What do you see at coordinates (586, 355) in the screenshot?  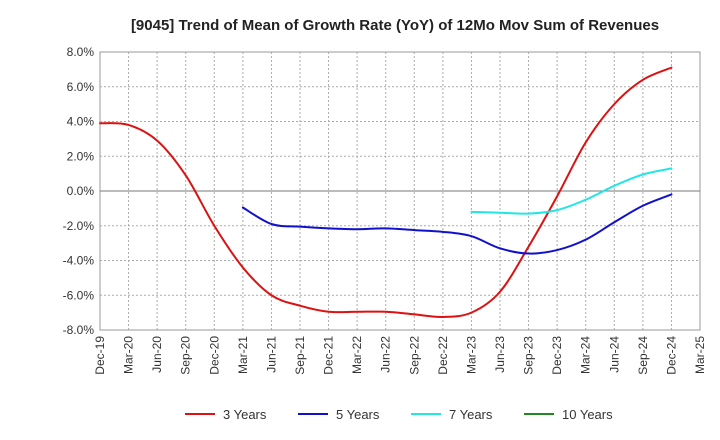 I see `x-tick-label: Mar-24` at bounding box center [586, 355].